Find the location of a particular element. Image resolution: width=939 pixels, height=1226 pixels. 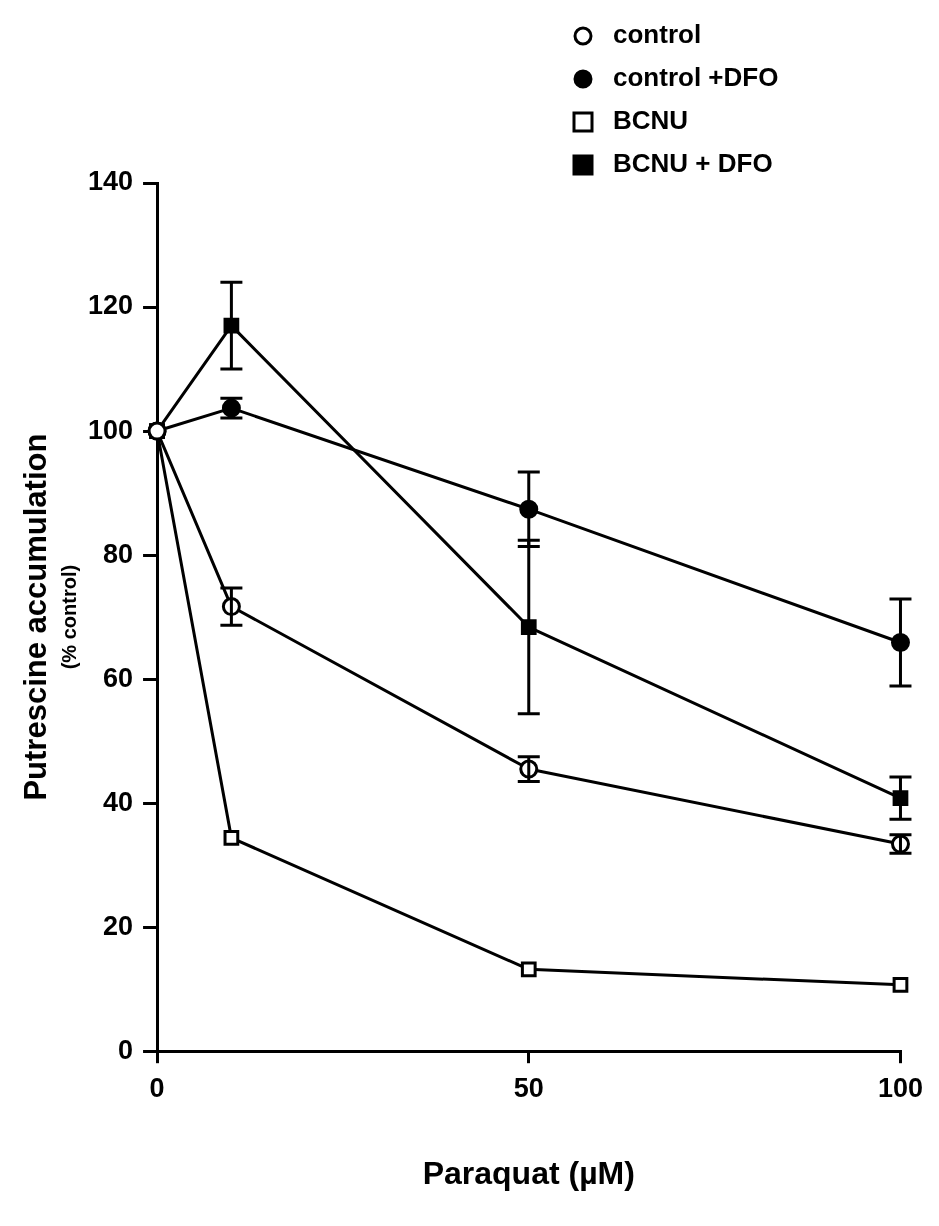

y-tick-label: 140 is located at coordinates (110, 181).